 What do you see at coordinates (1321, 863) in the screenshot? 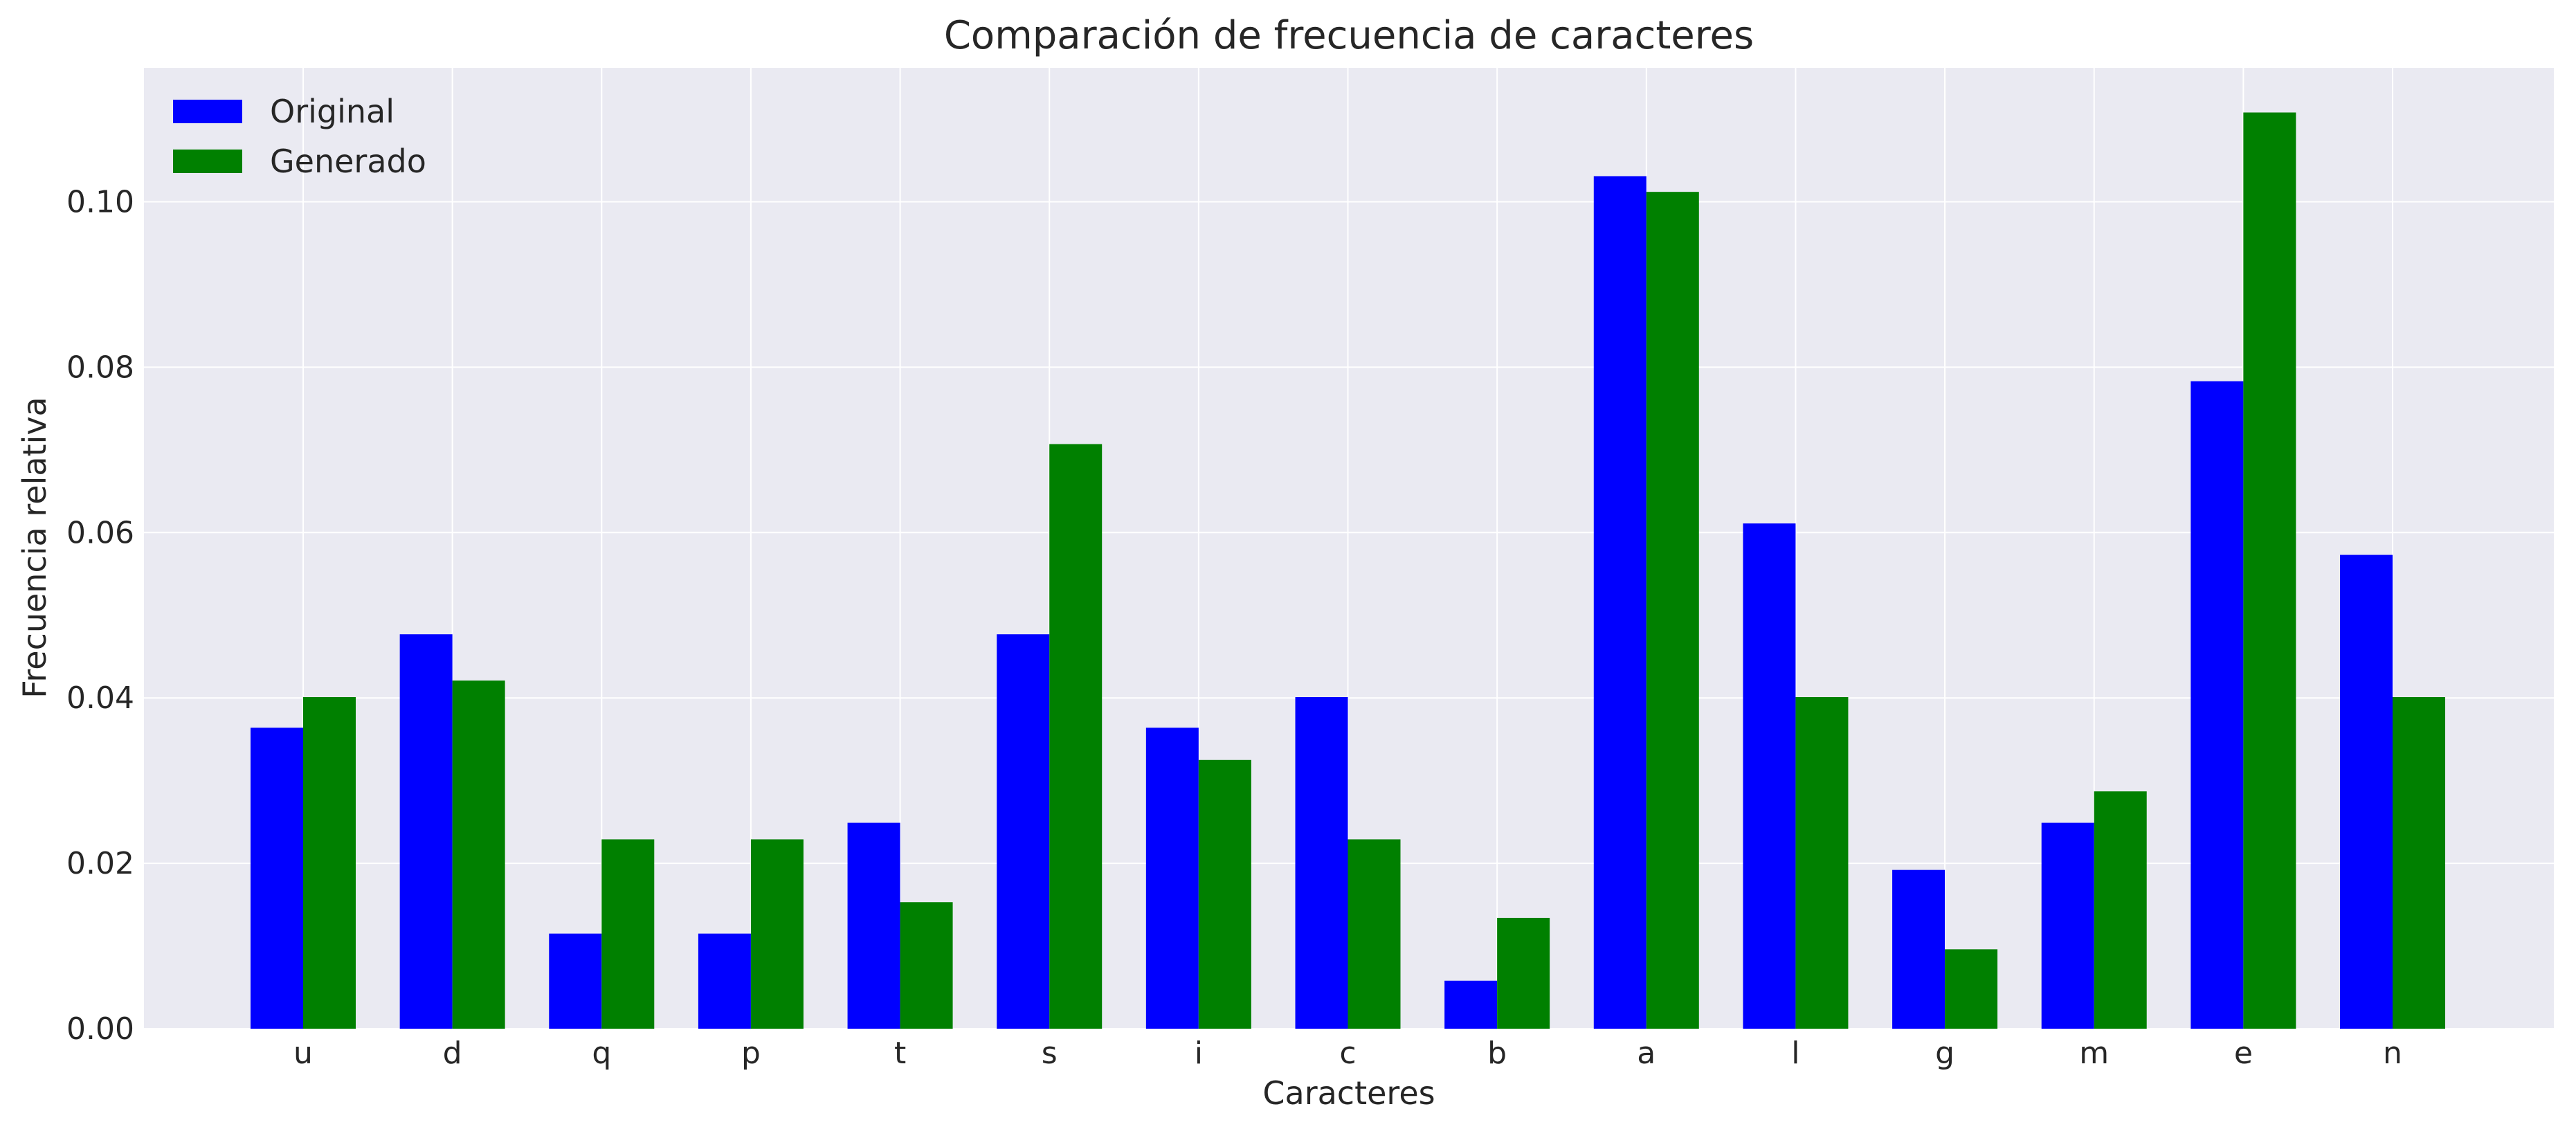
I see `bar-original-c` at bounding box center [1321, 863].